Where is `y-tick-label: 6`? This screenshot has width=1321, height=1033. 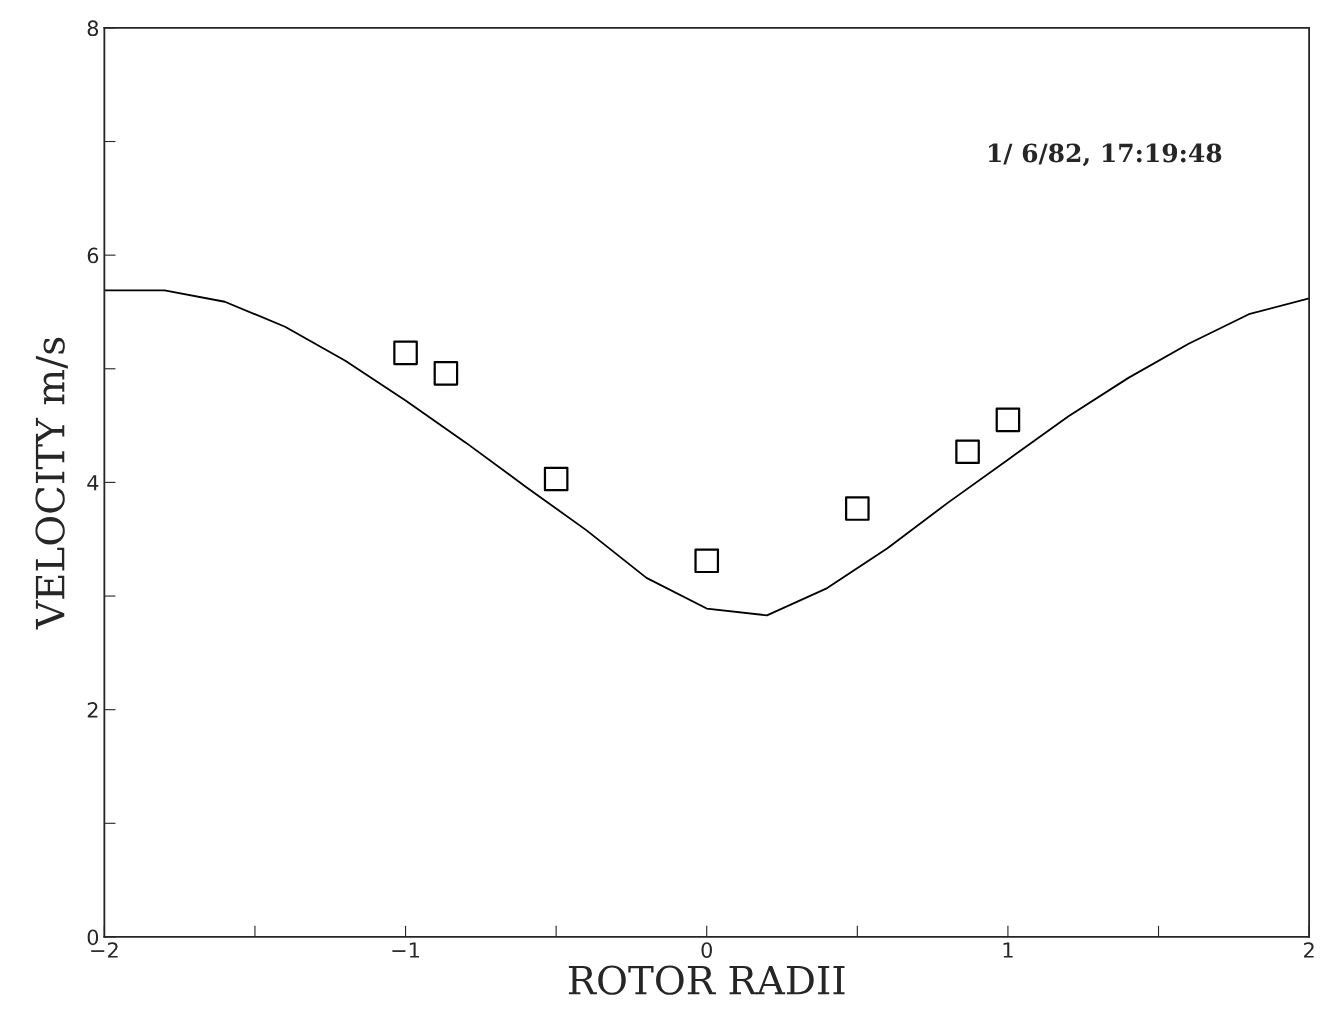
y-tick-label: 6 is located at coordinates (93, 255).